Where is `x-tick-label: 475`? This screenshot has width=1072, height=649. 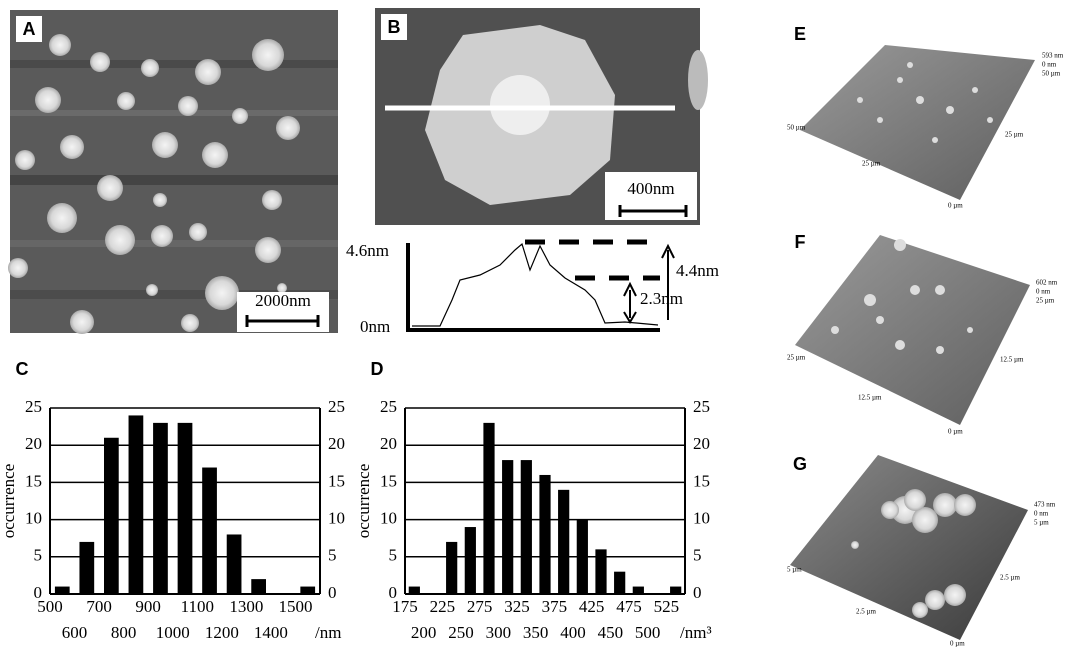
x-tick-label: 475 is located at coordinates (629, 606).